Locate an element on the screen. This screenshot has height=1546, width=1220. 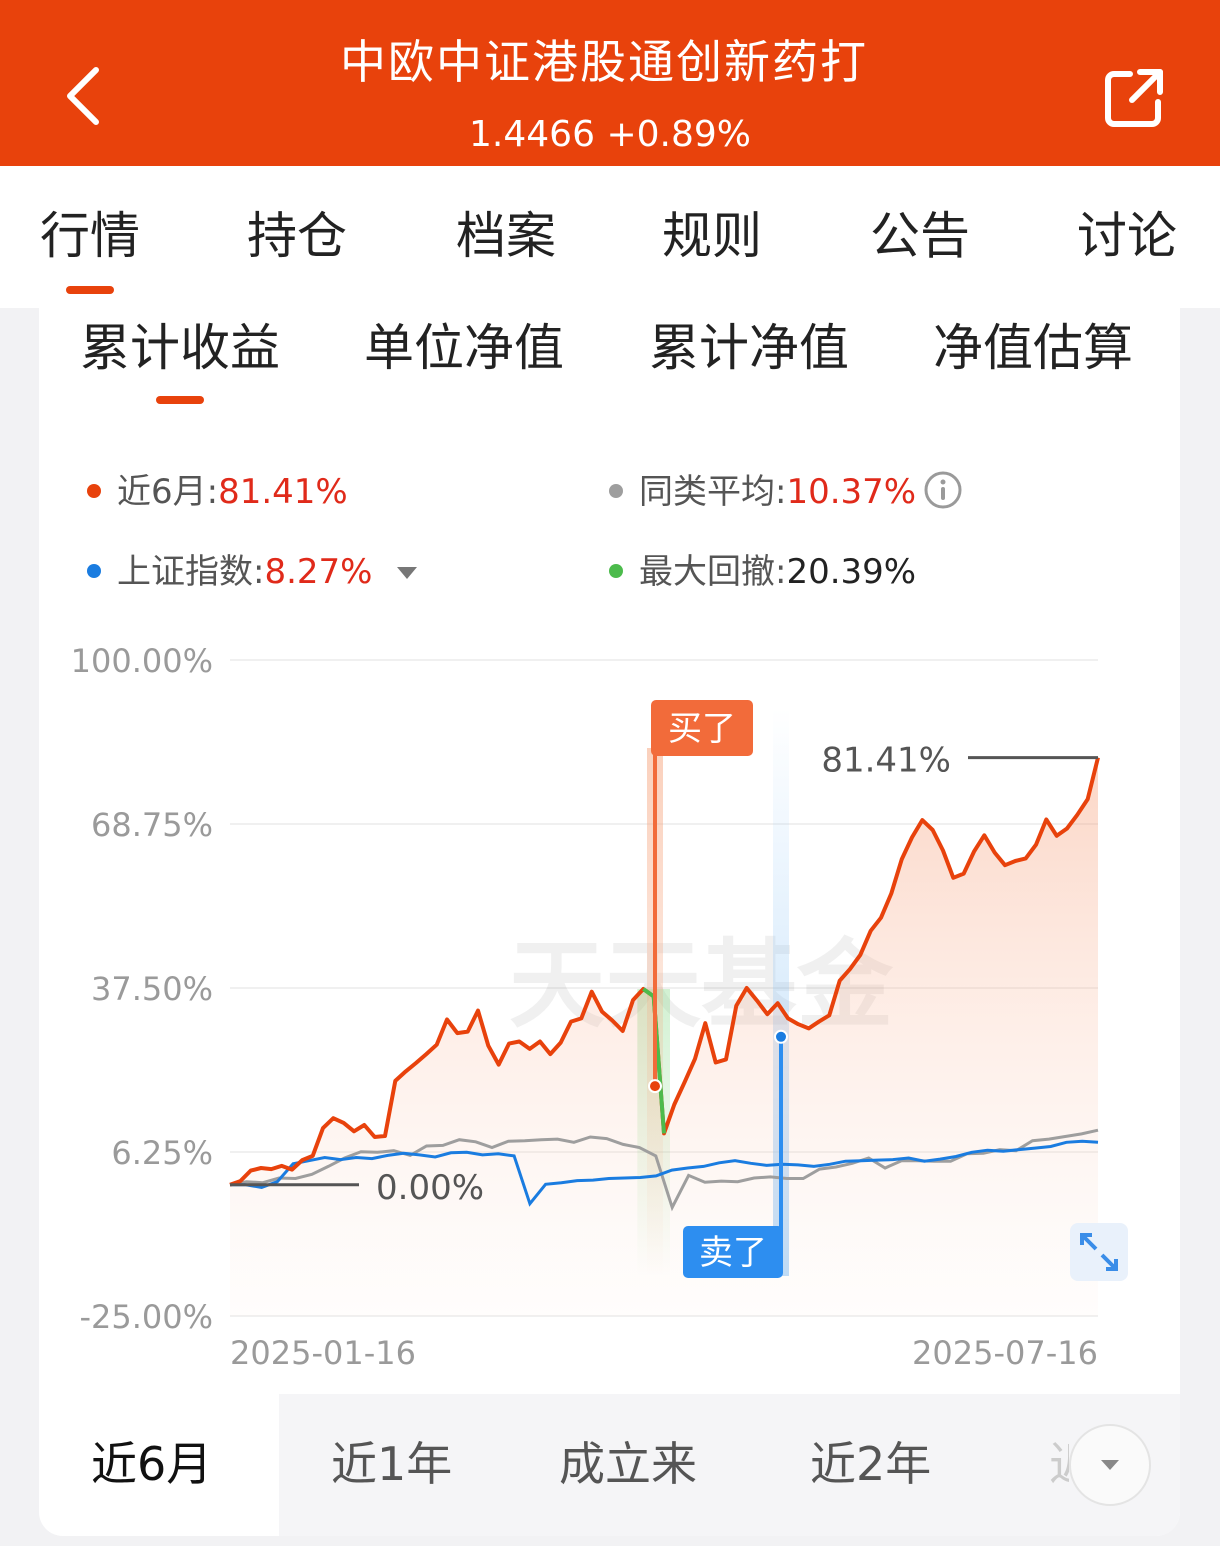
sell-label: 卖了 is located at coordinates (733, 1253).